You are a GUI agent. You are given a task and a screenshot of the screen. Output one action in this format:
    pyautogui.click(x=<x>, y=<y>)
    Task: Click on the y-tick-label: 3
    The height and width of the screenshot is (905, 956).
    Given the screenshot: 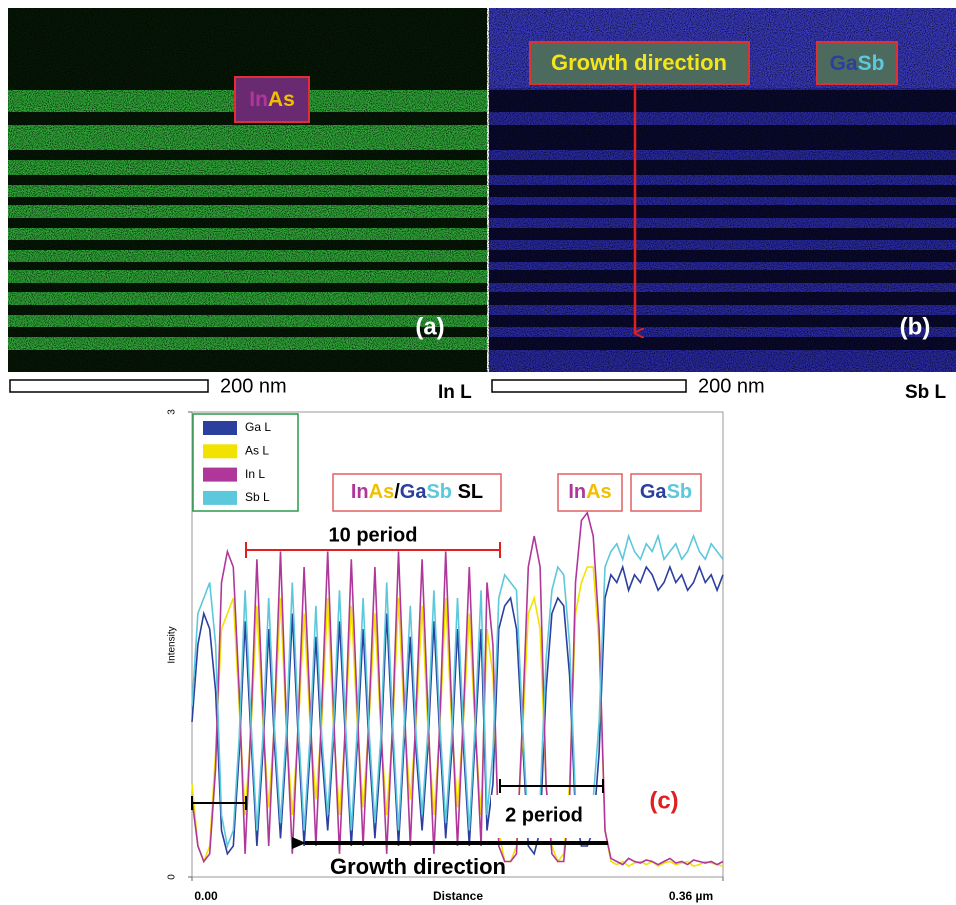 What is the action you would take?
    pyautogui.click(x=172, y=412)
    